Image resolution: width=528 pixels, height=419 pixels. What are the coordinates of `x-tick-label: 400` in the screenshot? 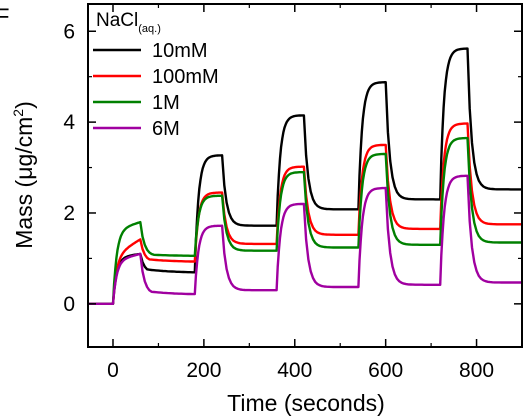 It's located at (294, 370).